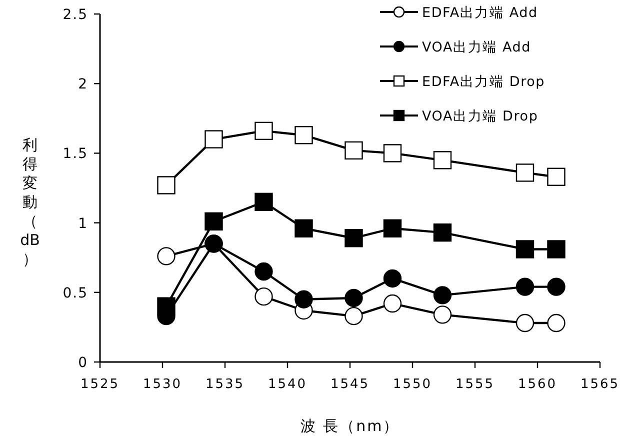  I want to click on y-tick-label: 1, so click(83, 224).